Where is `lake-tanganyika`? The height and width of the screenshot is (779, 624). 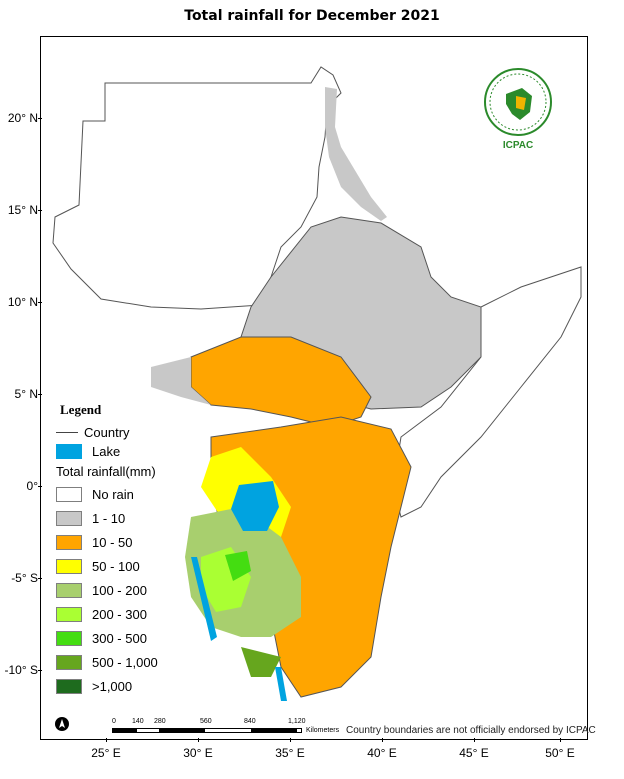 lake-tanganyika is located at coordinates (204, 599).